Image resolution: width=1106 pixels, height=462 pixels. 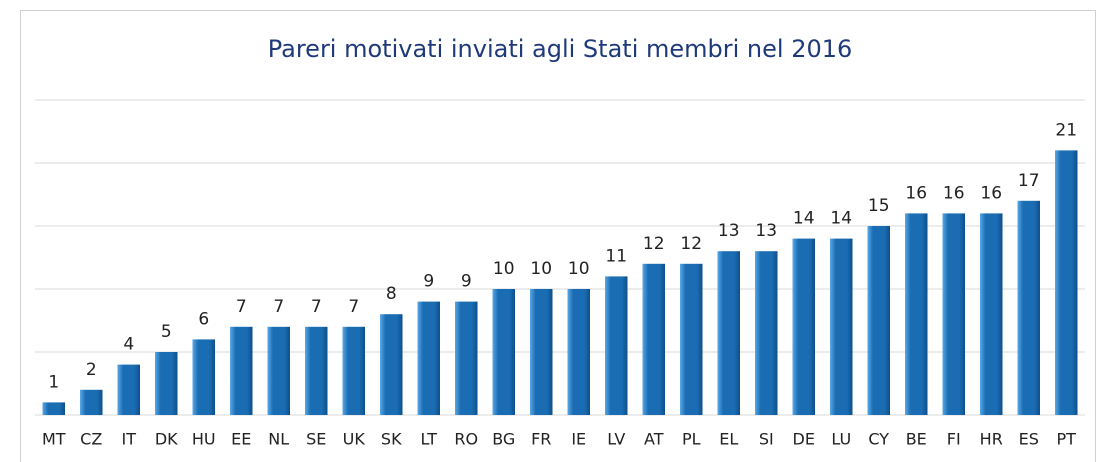 What do you see at coordinates (728, 439) in the screenshot?
I see `x-tick-label: EL` at bounding box center [728, 439].